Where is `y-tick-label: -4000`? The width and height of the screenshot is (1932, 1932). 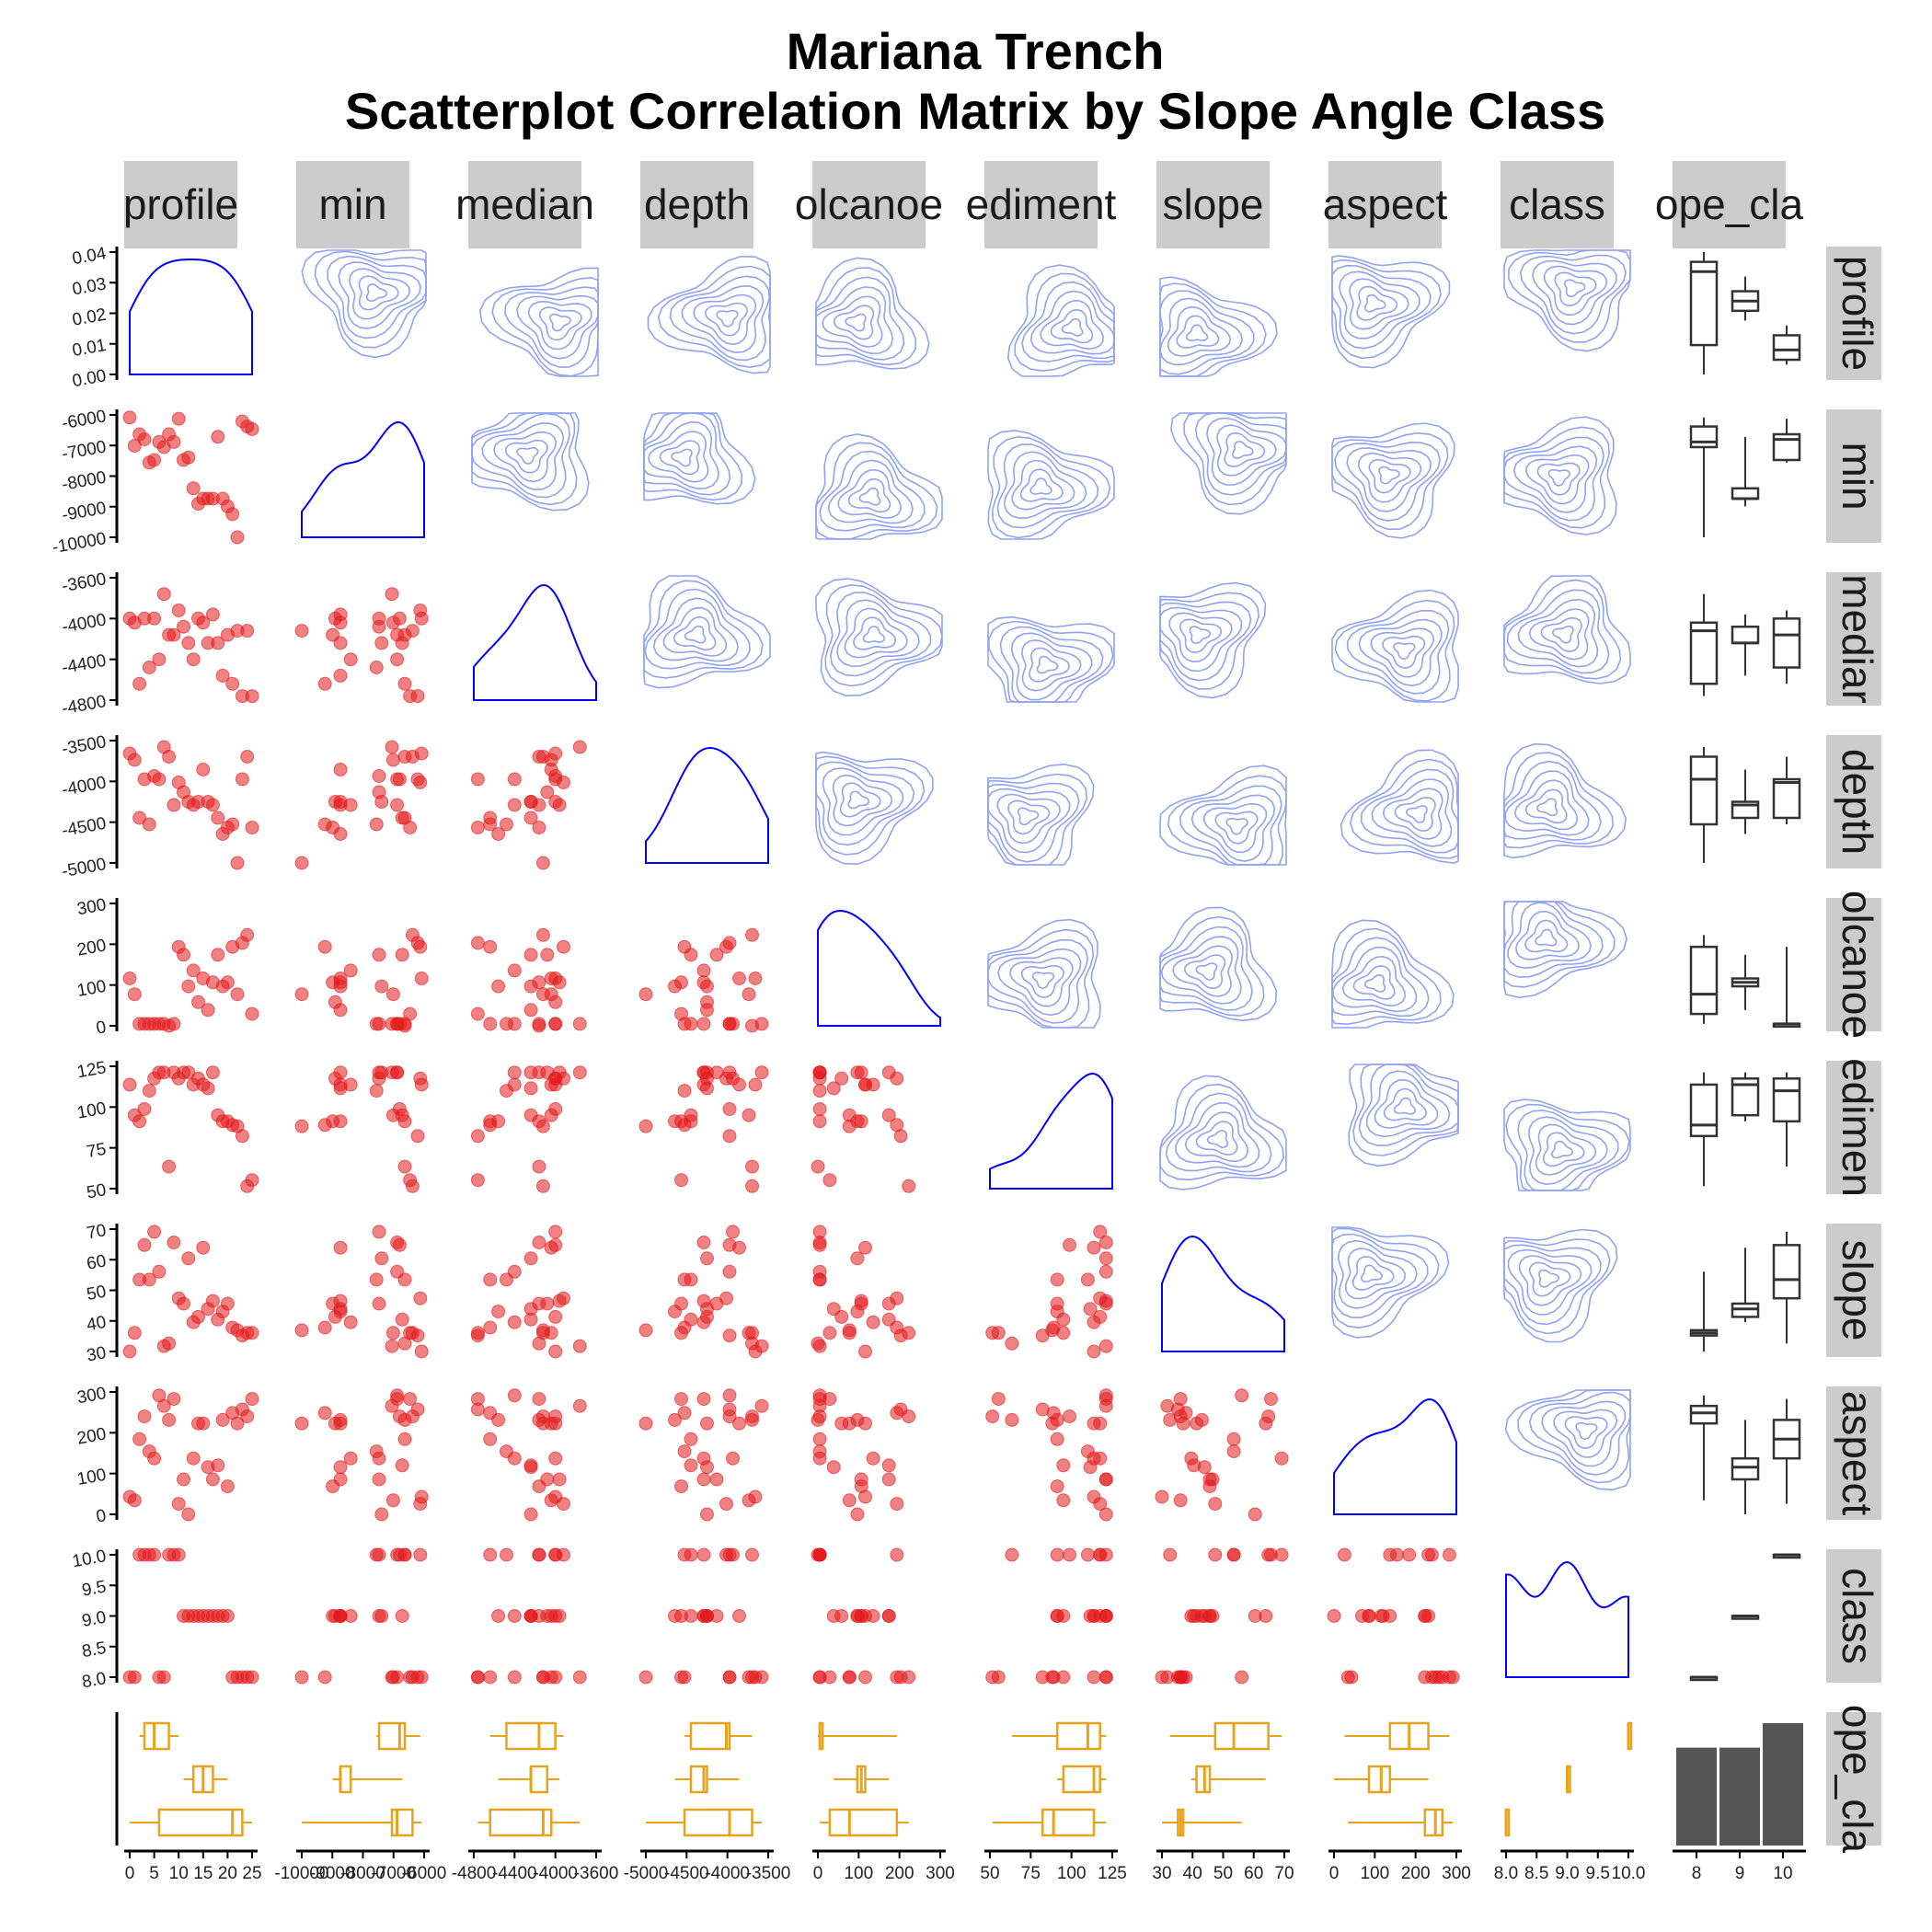
y-tick-label: -4000 is located at coordinates (85, 623).